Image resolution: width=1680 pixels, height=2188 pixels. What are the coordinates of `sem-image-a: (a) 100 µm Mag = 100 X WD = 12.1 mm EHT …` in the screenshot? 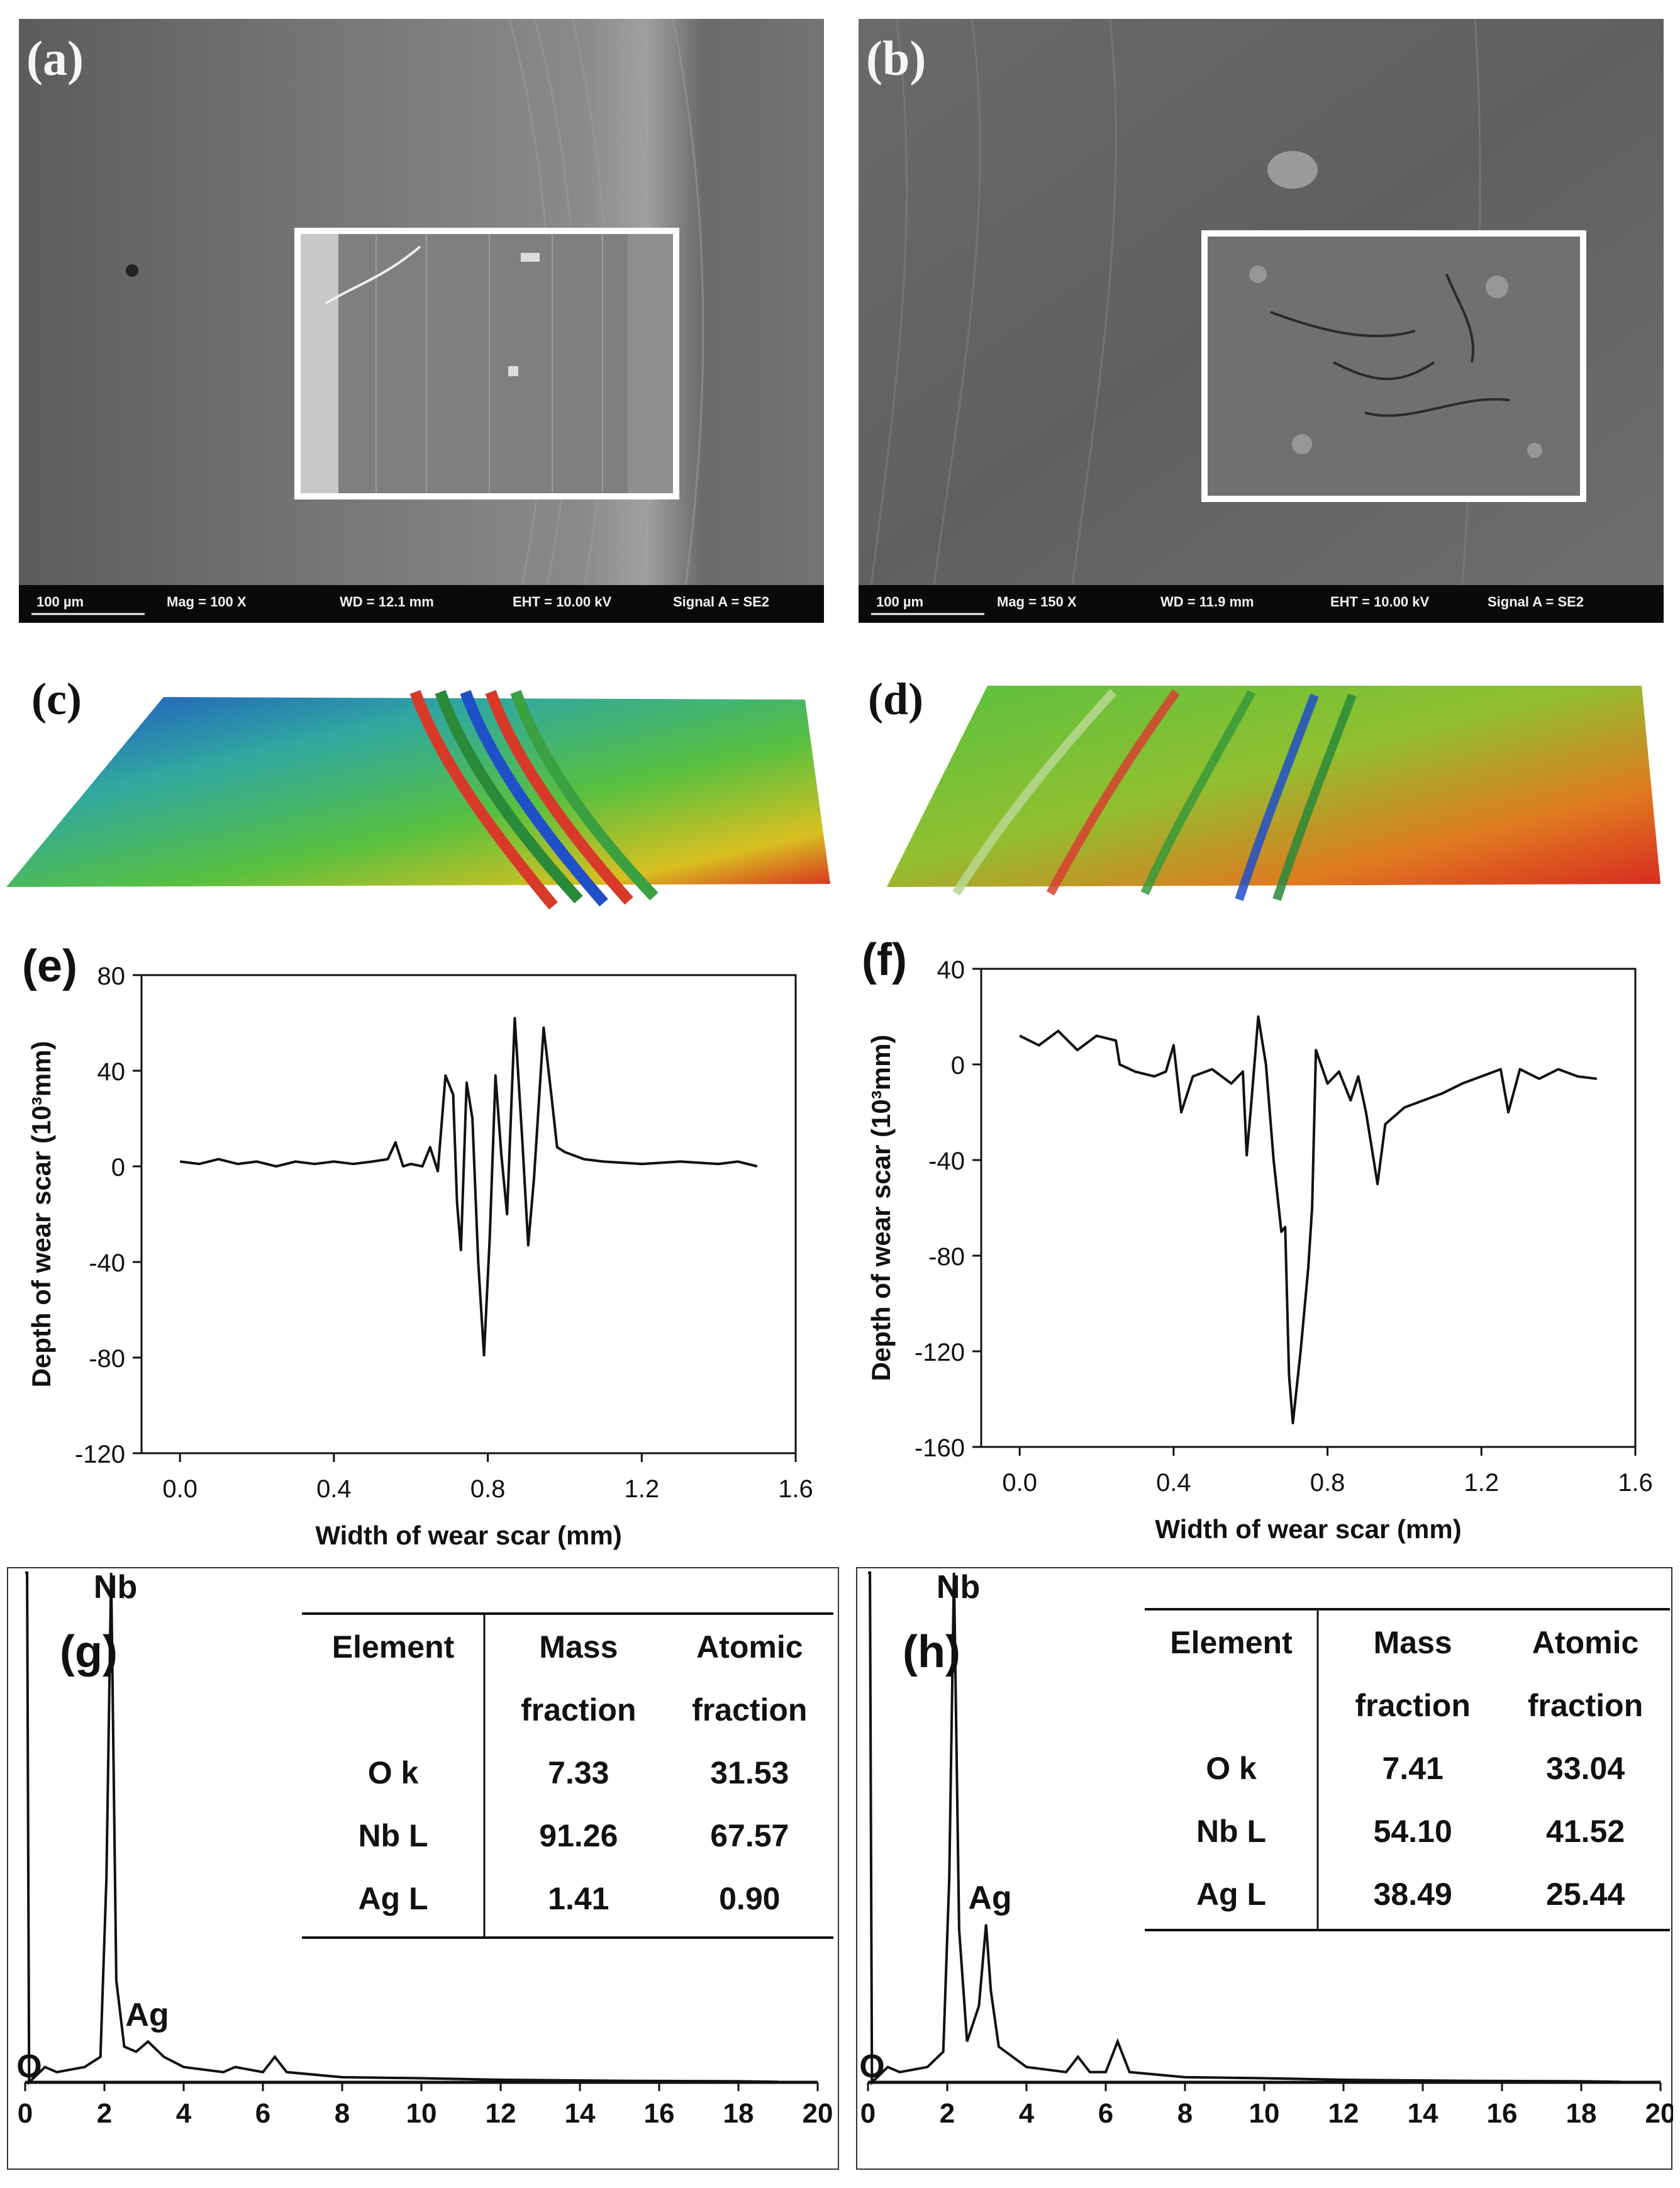 It's located at (421, 321).